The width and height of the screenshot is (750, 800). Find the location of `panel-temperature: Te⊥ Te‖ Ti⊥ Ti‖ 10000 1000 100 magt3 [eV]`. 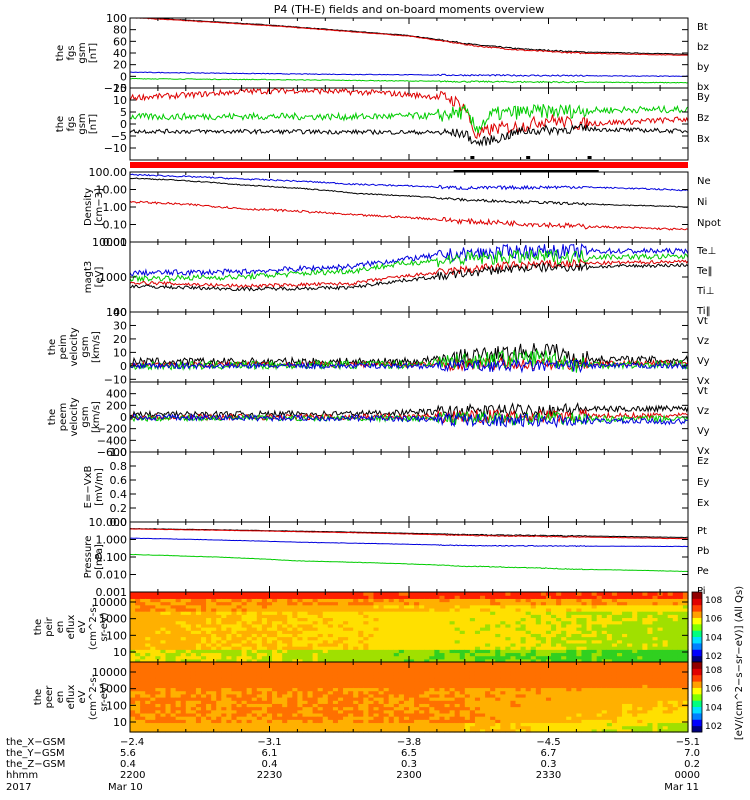

panel-temperature: Te⊥ Te‖ Ti⊥ Ti‖ 10000 1000 100 magt3 [eV] is located at coordinates (399, 277).